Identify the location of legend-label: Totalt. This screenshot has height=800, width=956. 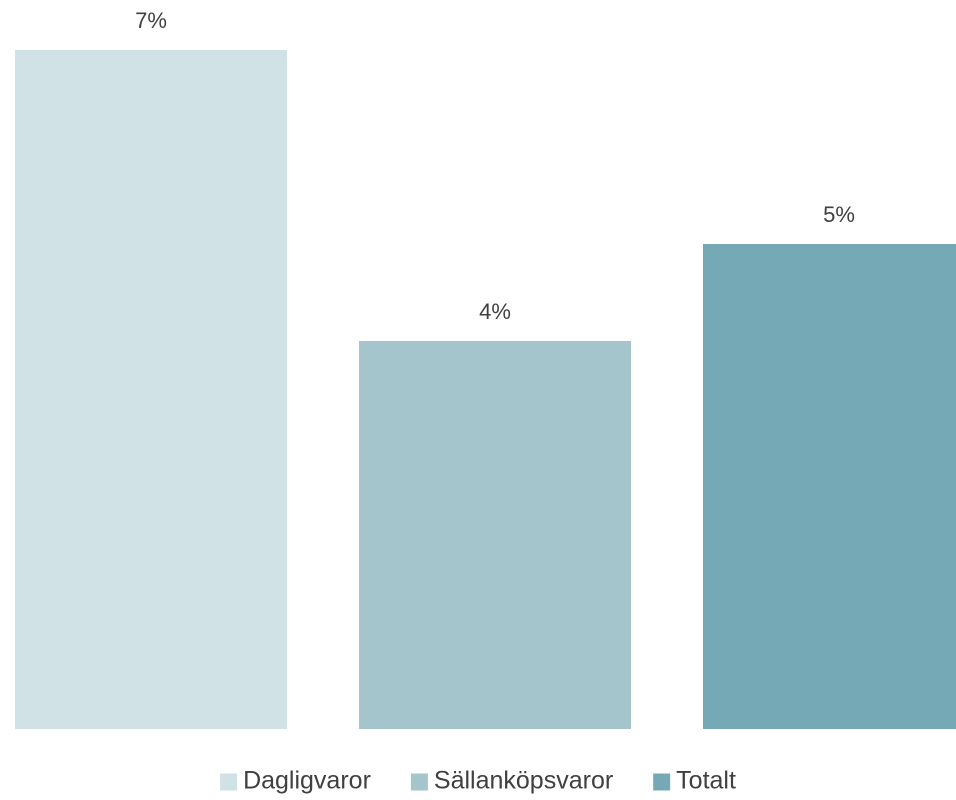
(706, 781).